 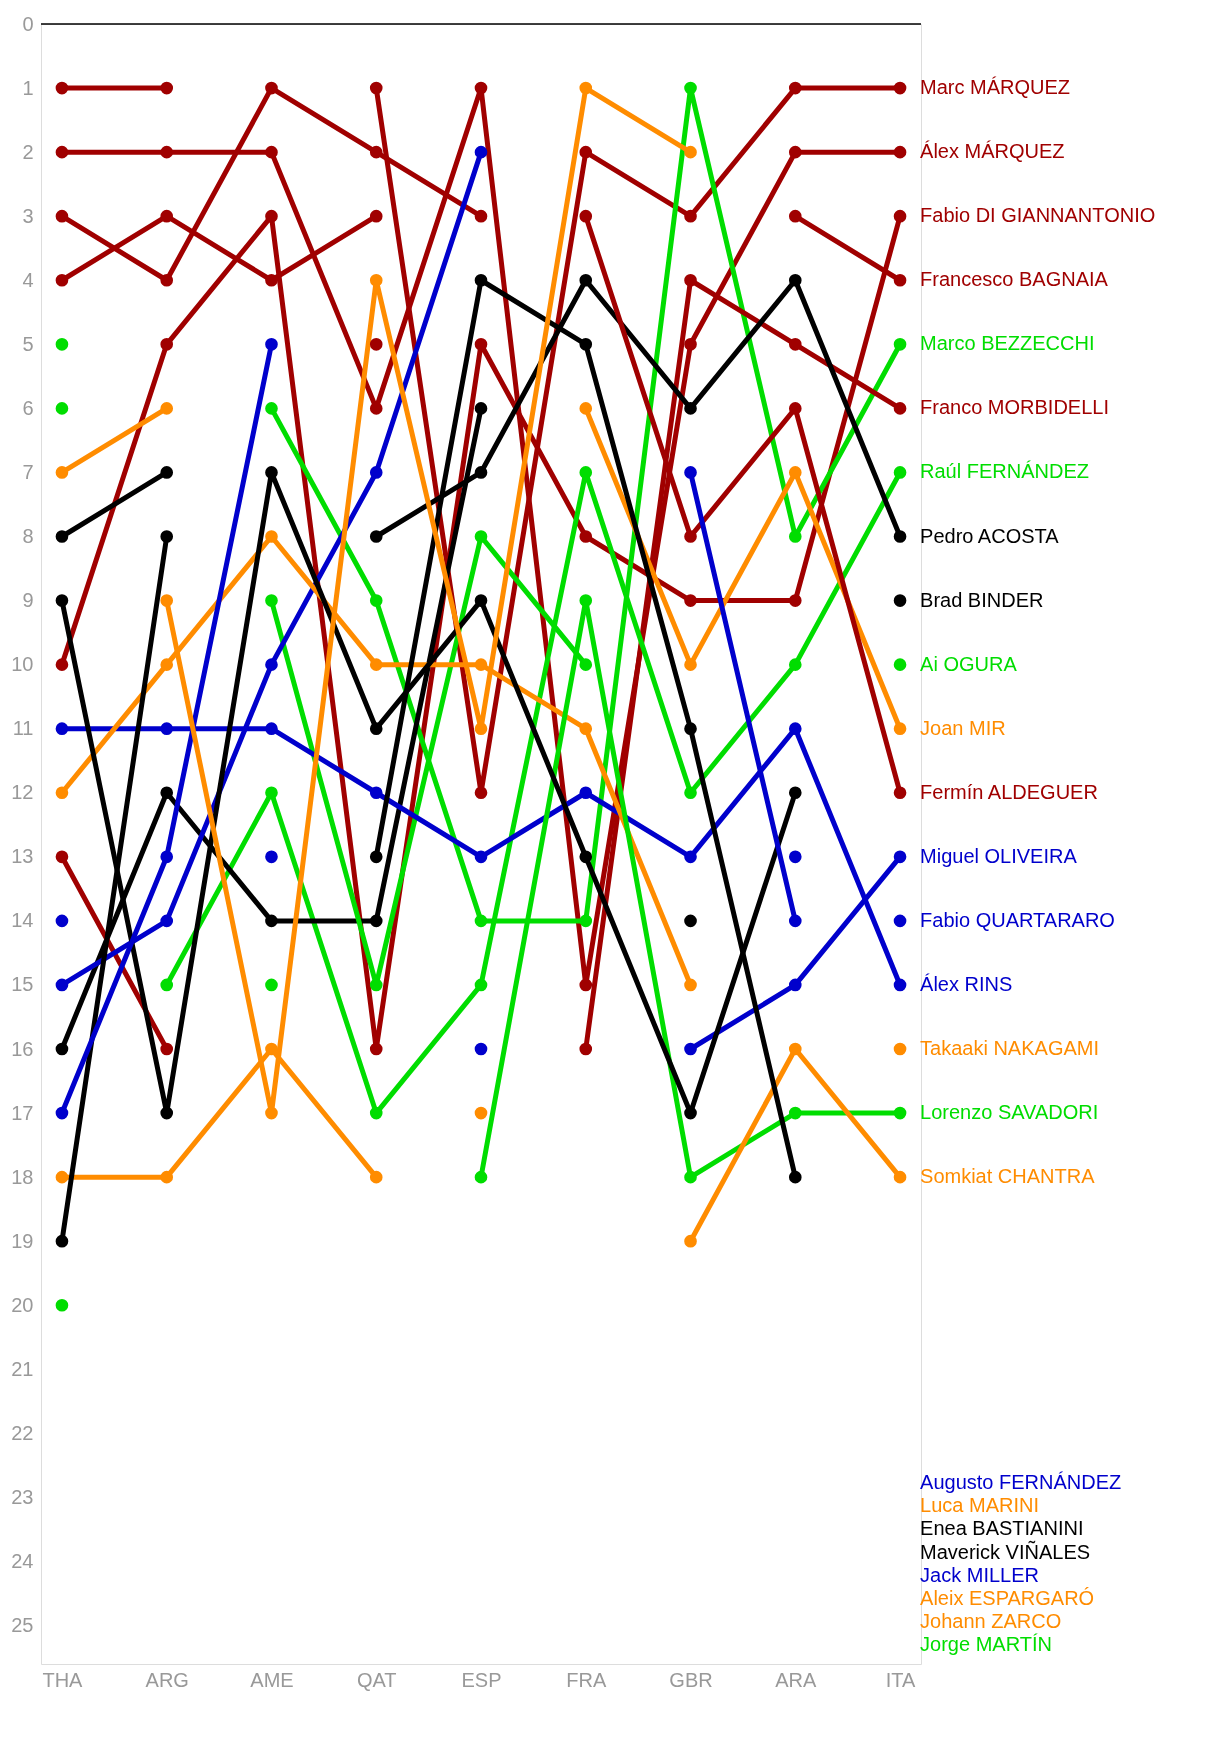 What do you see at coordinates (22, 1561) in the screenshot?
I see `y-tick-label: 24` at bounding box center [22, 1561].